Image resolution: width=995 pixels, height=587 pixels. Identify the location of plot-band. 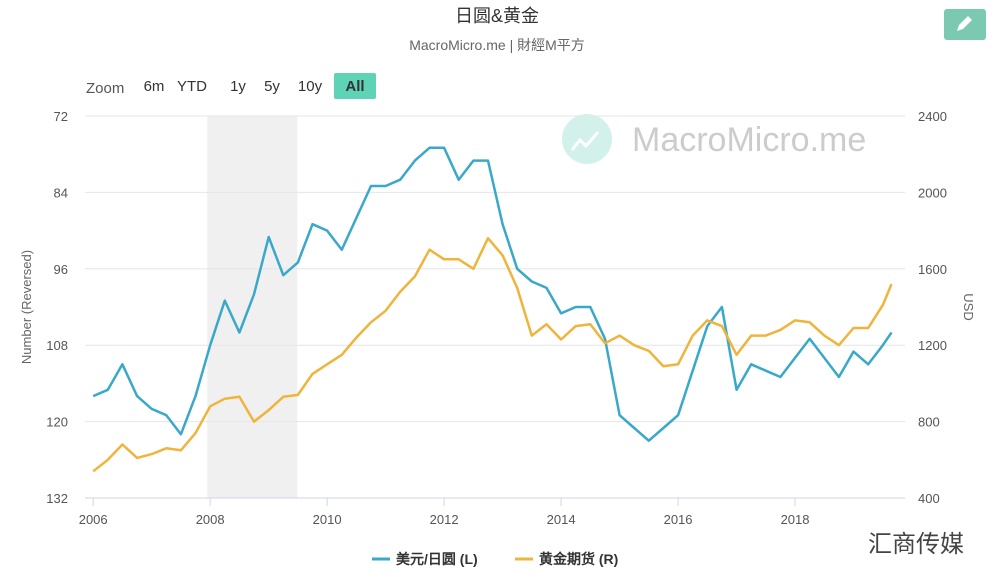
(252, 307).